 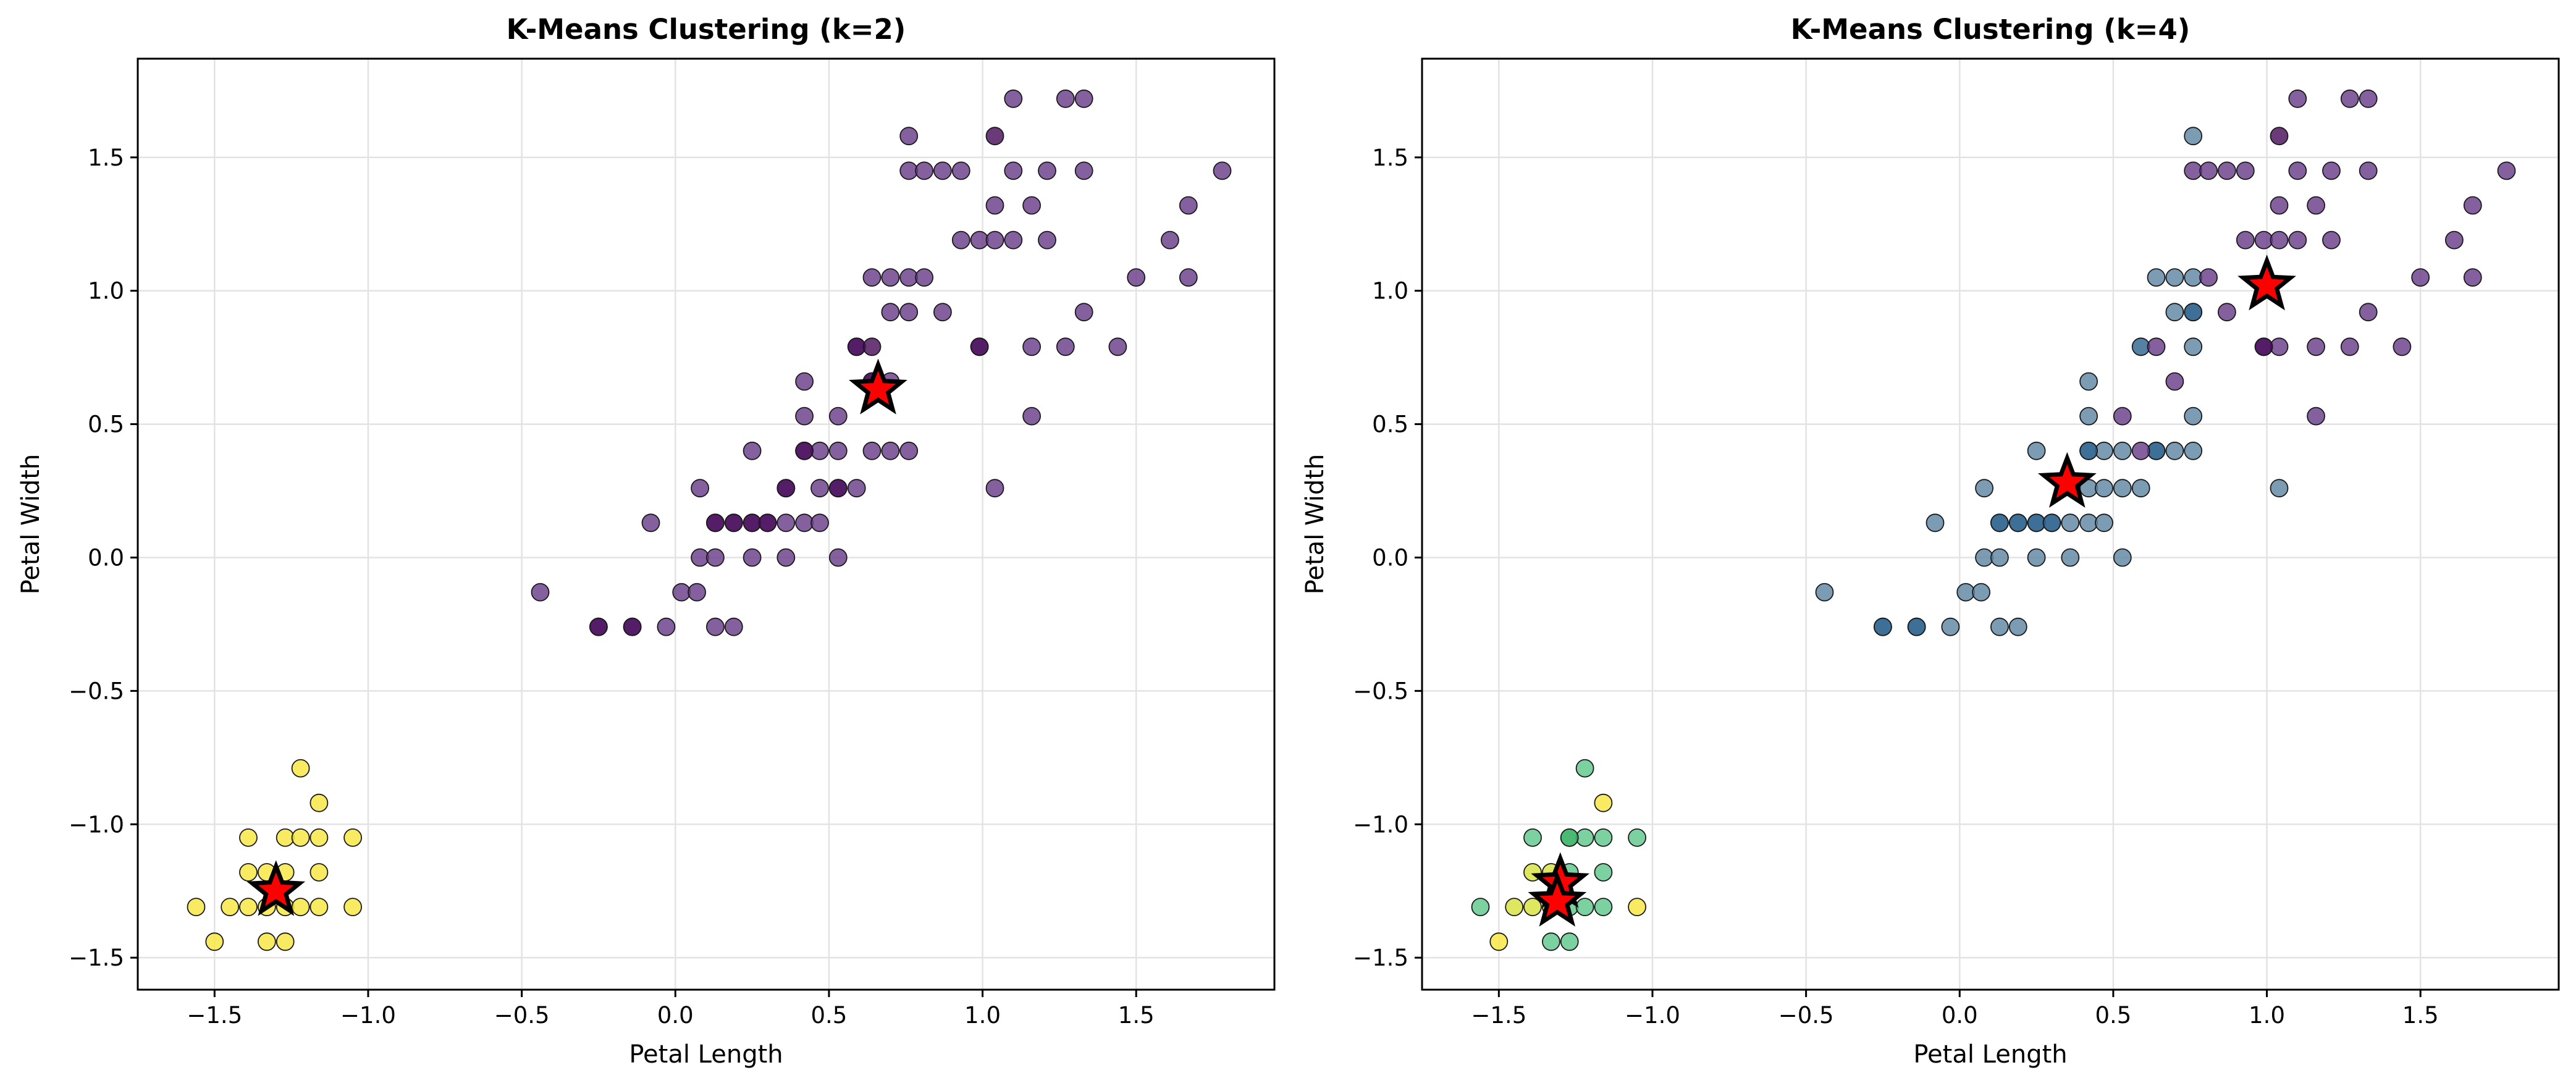 I want to click on y-tick-label: −1.5, so click(x=96, y=958).